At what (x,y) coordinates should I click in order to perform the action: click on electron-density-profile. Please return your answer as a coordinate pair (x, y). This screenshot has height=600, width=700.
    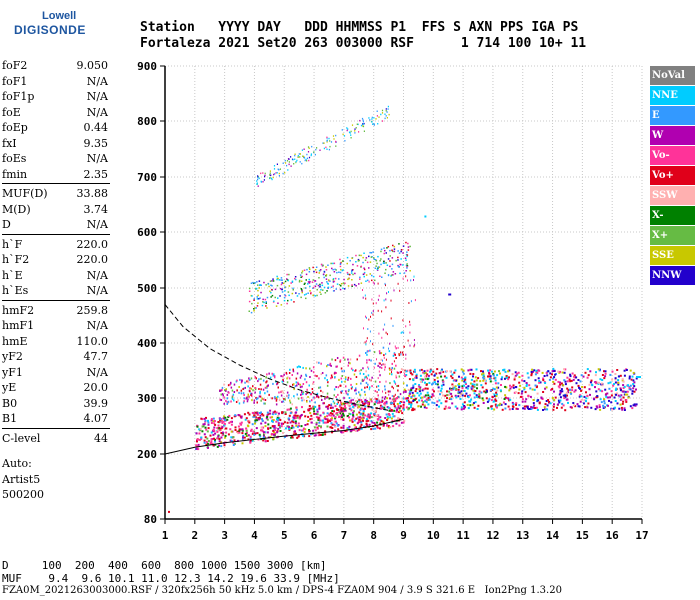
    Looking at the image, I should click on (284, 436).